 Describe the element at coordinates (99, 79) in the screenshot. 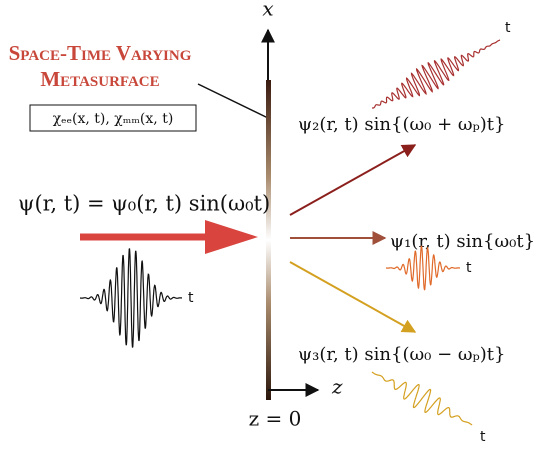

I see `title-line: Metasurface` at that location.